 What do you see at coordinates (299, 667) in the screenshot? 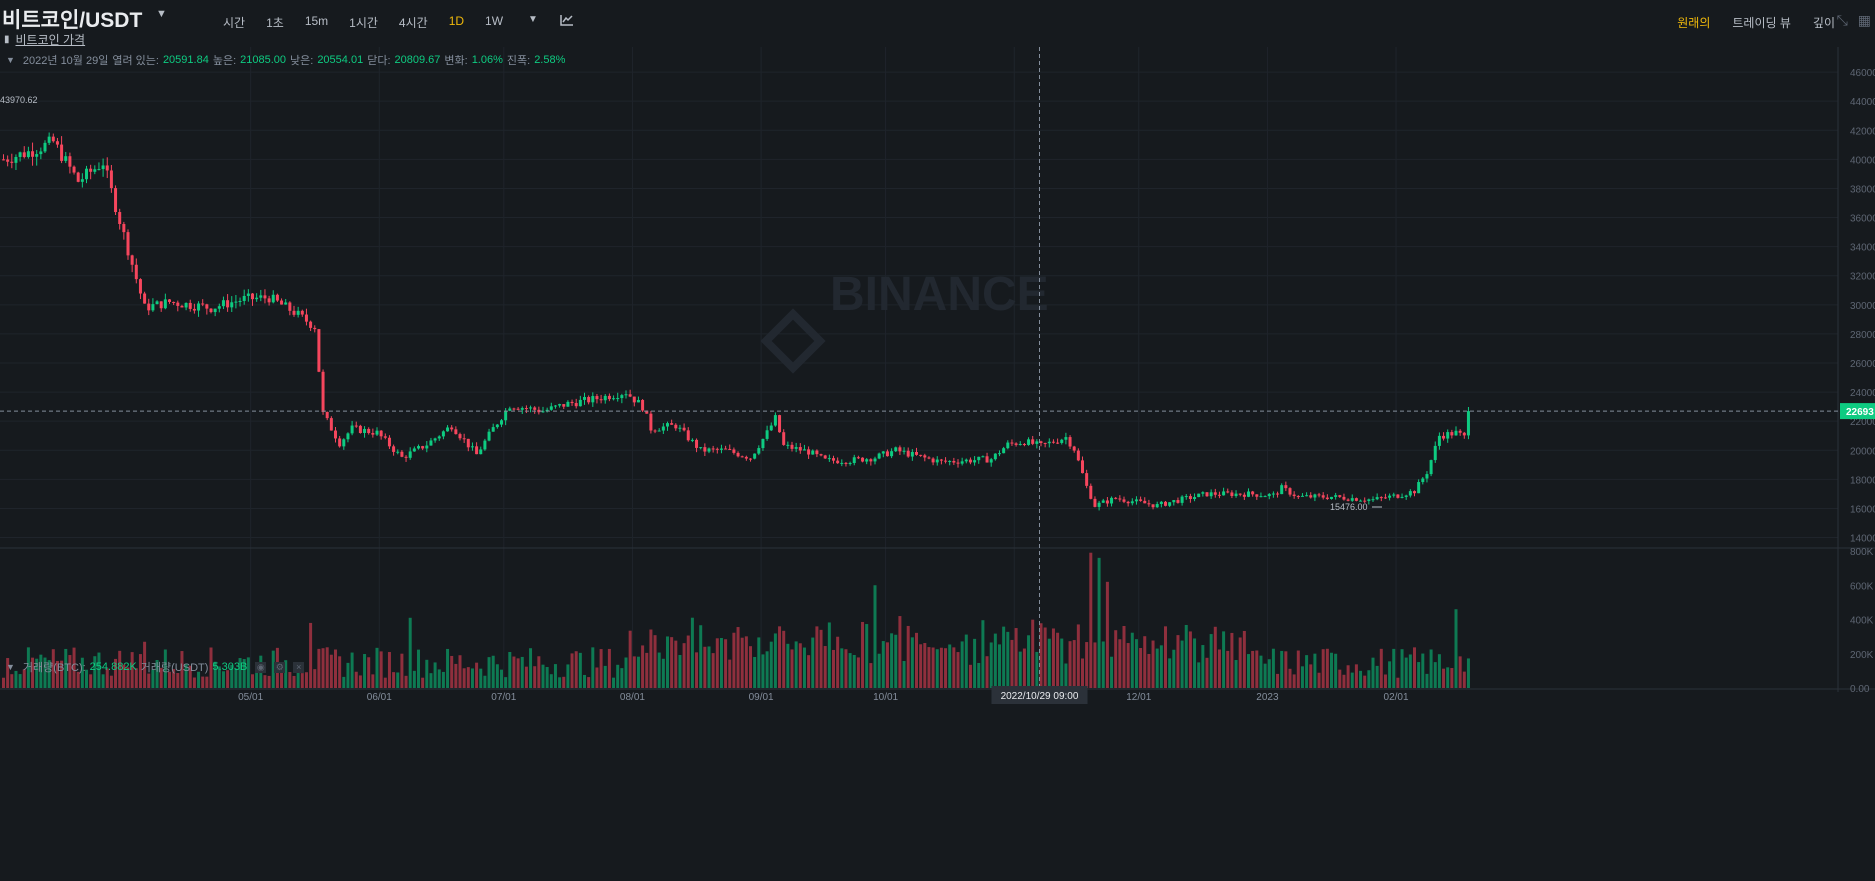
I see `close-icon: ×` at bounding box center [299, 667].